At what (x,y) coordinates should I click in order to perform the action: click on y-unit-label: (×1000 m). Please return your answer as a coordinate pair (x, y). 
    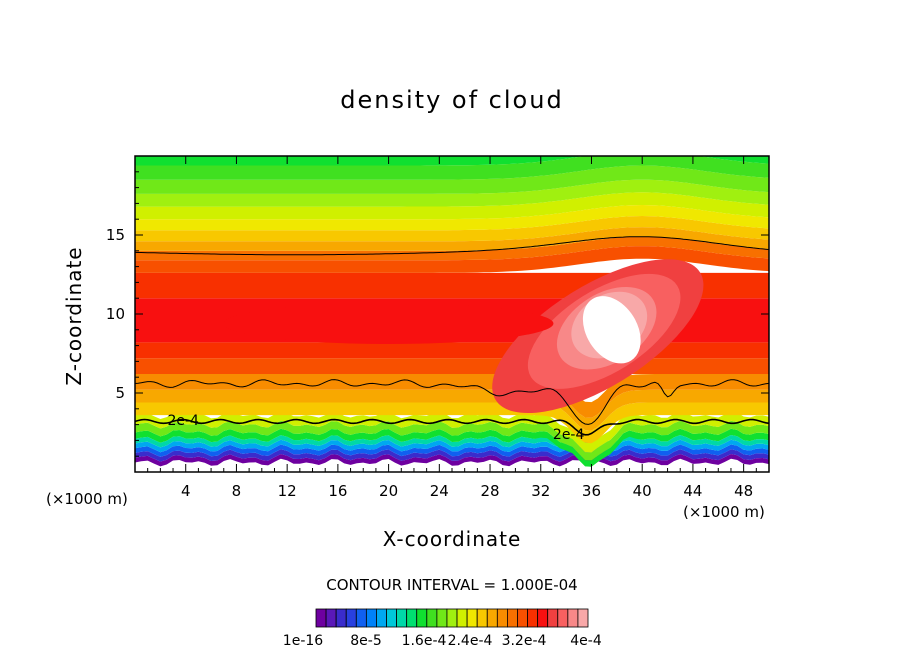
    Looking at the image, I should click on (87, 499).